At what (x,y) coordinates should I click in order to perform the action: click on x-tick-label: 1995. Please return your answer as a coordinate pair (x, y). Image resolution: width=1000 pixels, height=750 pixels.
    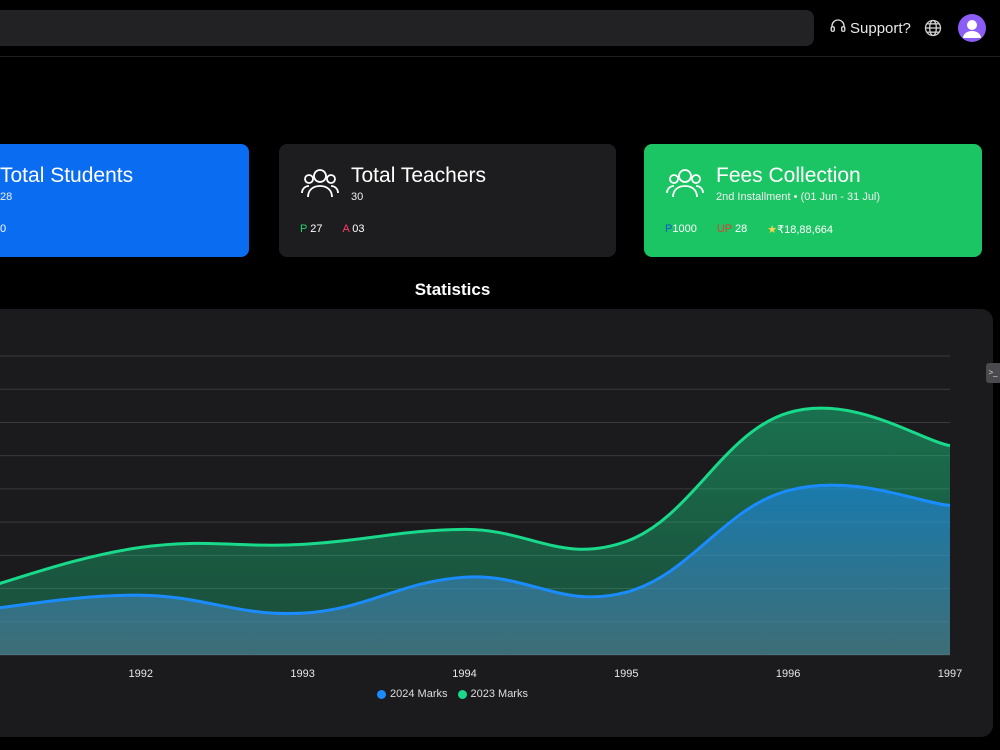
    Looking at the image, I should click on (626, 674).